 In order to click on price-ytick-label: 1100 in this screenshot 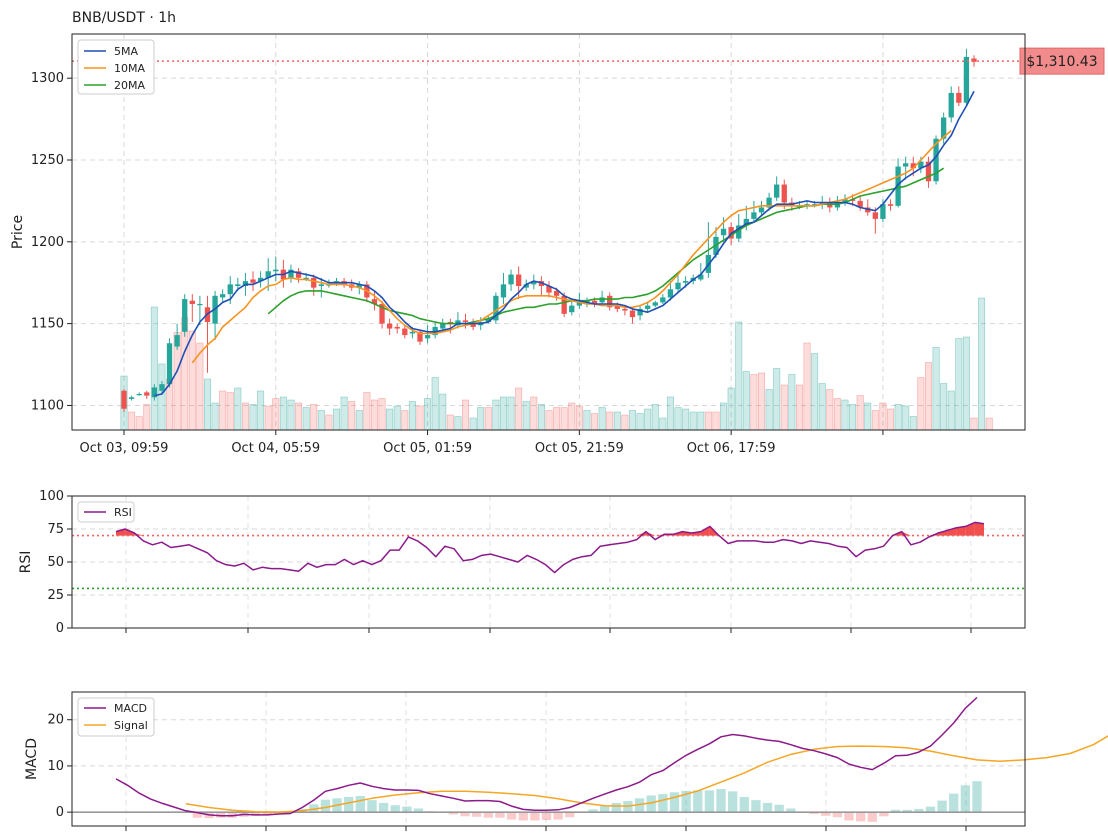, I will do `click(47, 405)`.